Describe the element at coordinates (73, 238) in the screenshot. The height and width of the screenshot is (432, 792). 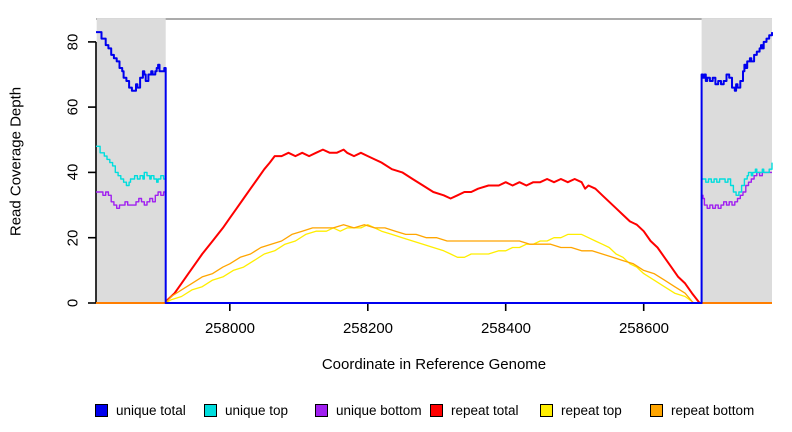
I see `y-tick-label: 20` at that location.